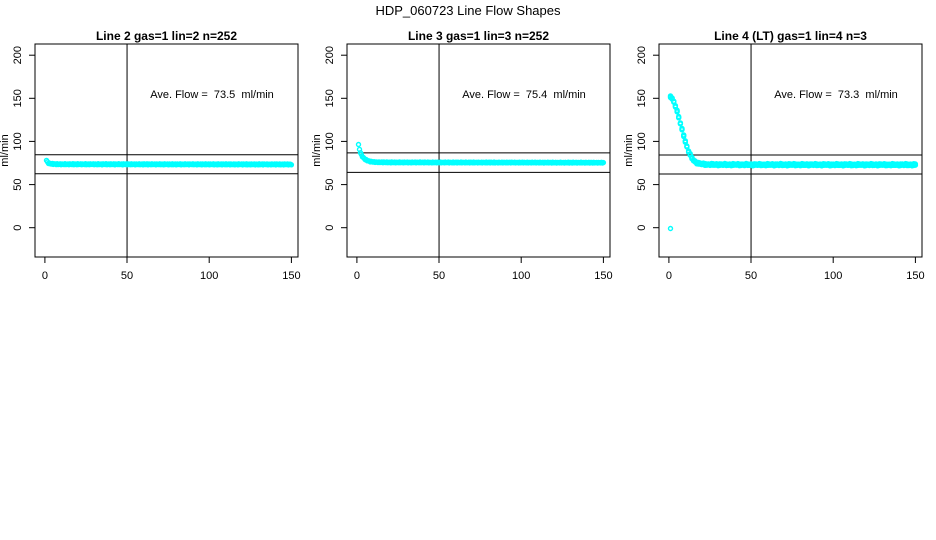 The width and height of the screenshot is (936, 540). I want to click on line-2-ave-flow-label: Ave. Flow = 73.5 ml/min, so click(212, 95).